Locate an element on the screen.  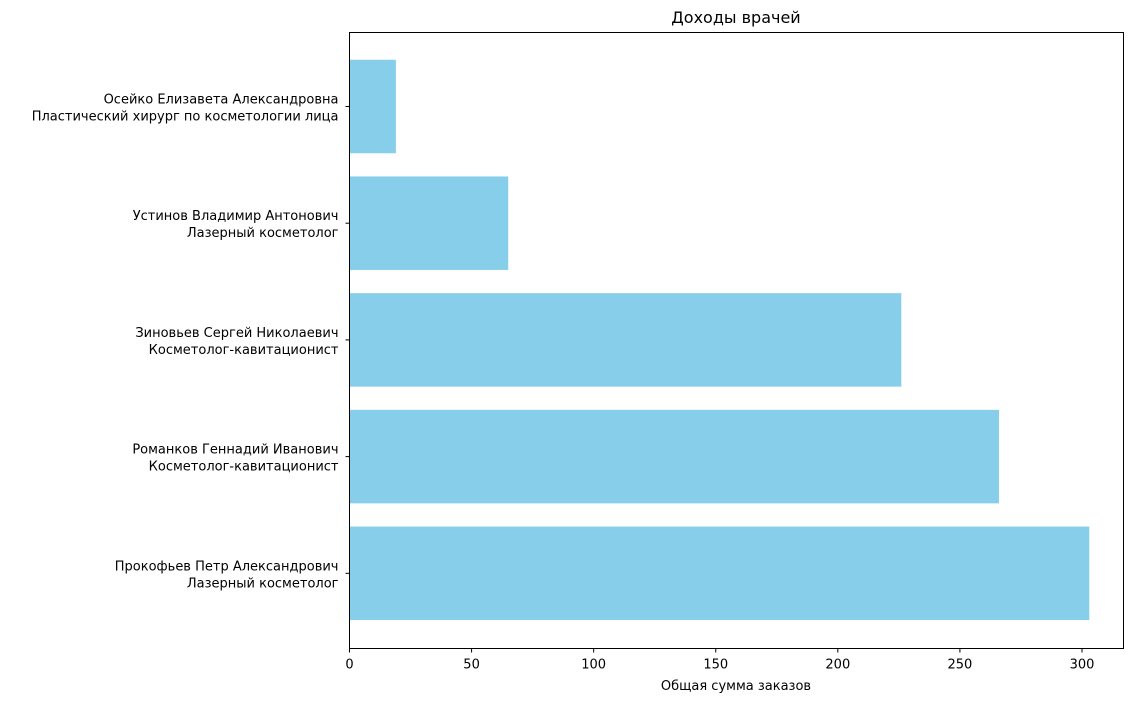
y-tick-label-role: Пластический хирург по косметологии лица is located at coordinates (185, 117).